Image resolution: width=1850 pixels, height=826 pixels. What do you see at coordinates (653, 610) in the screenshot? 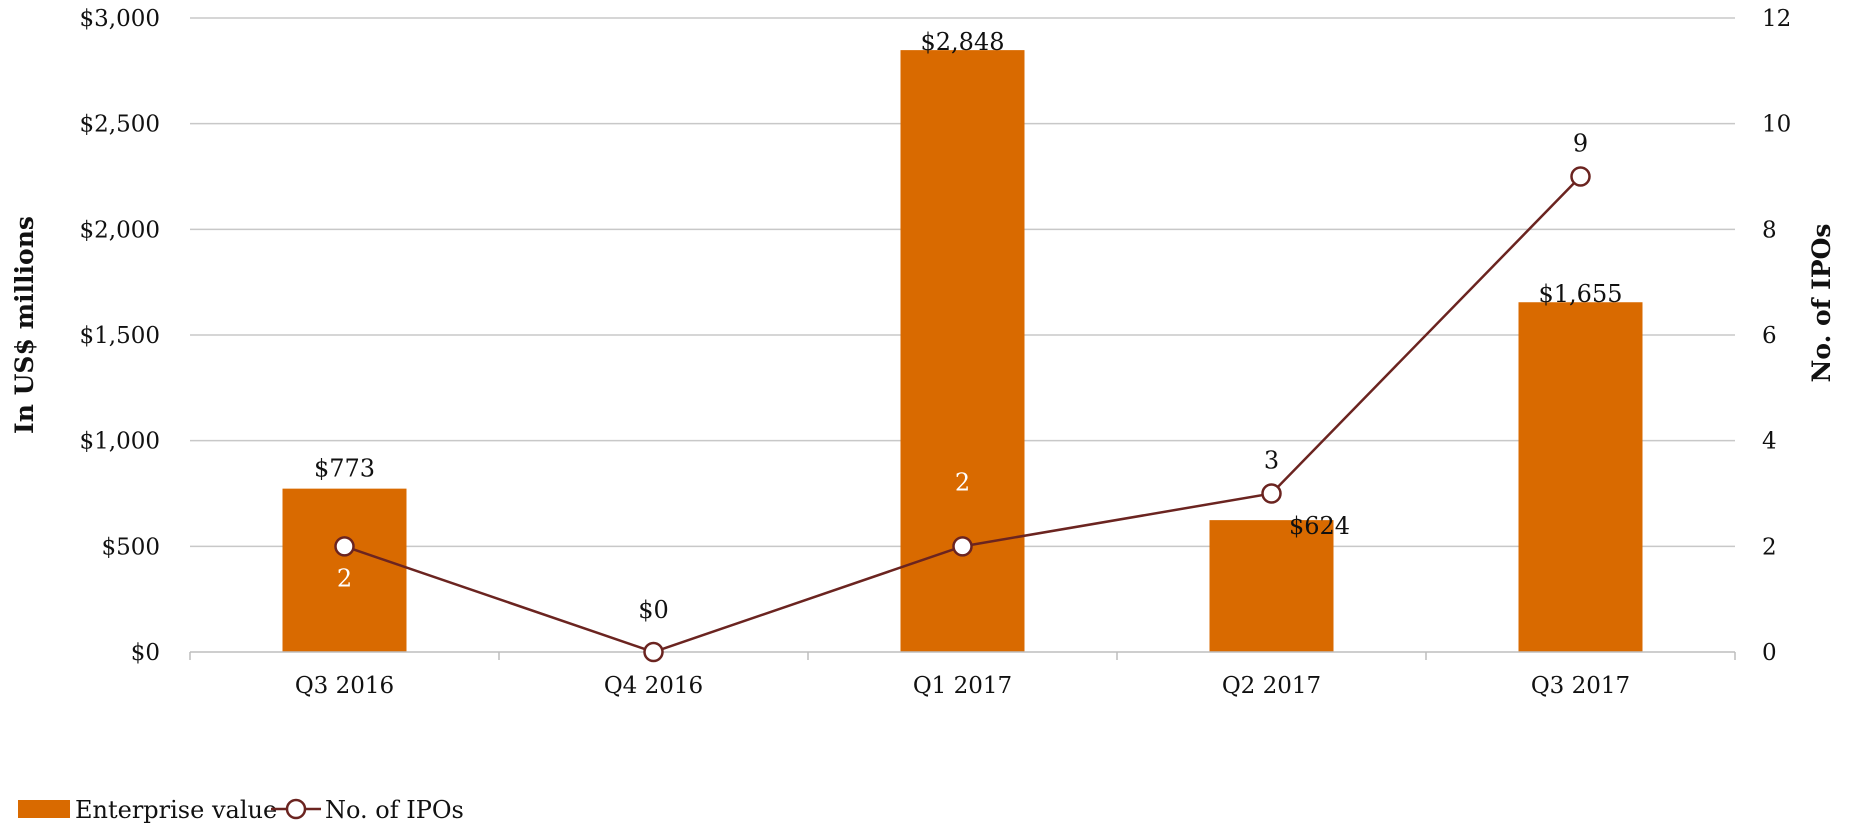
I see `bar-data-label: $0` at bounding box center [653, 610].